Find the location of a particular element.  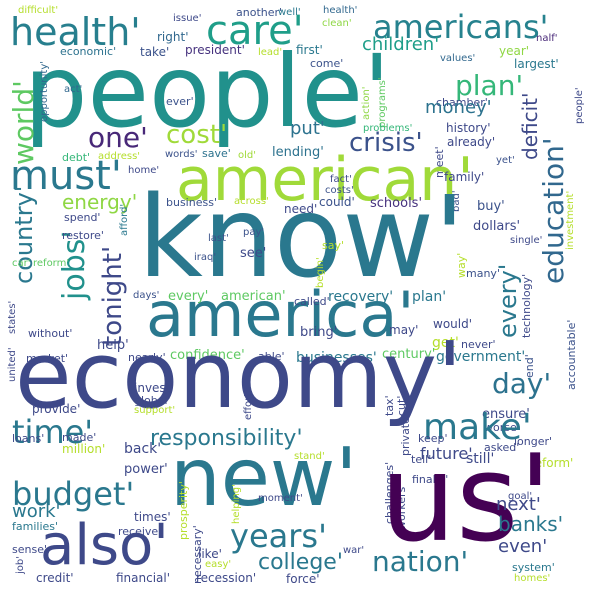

word-without: without' is located at coordinates (50, 333).